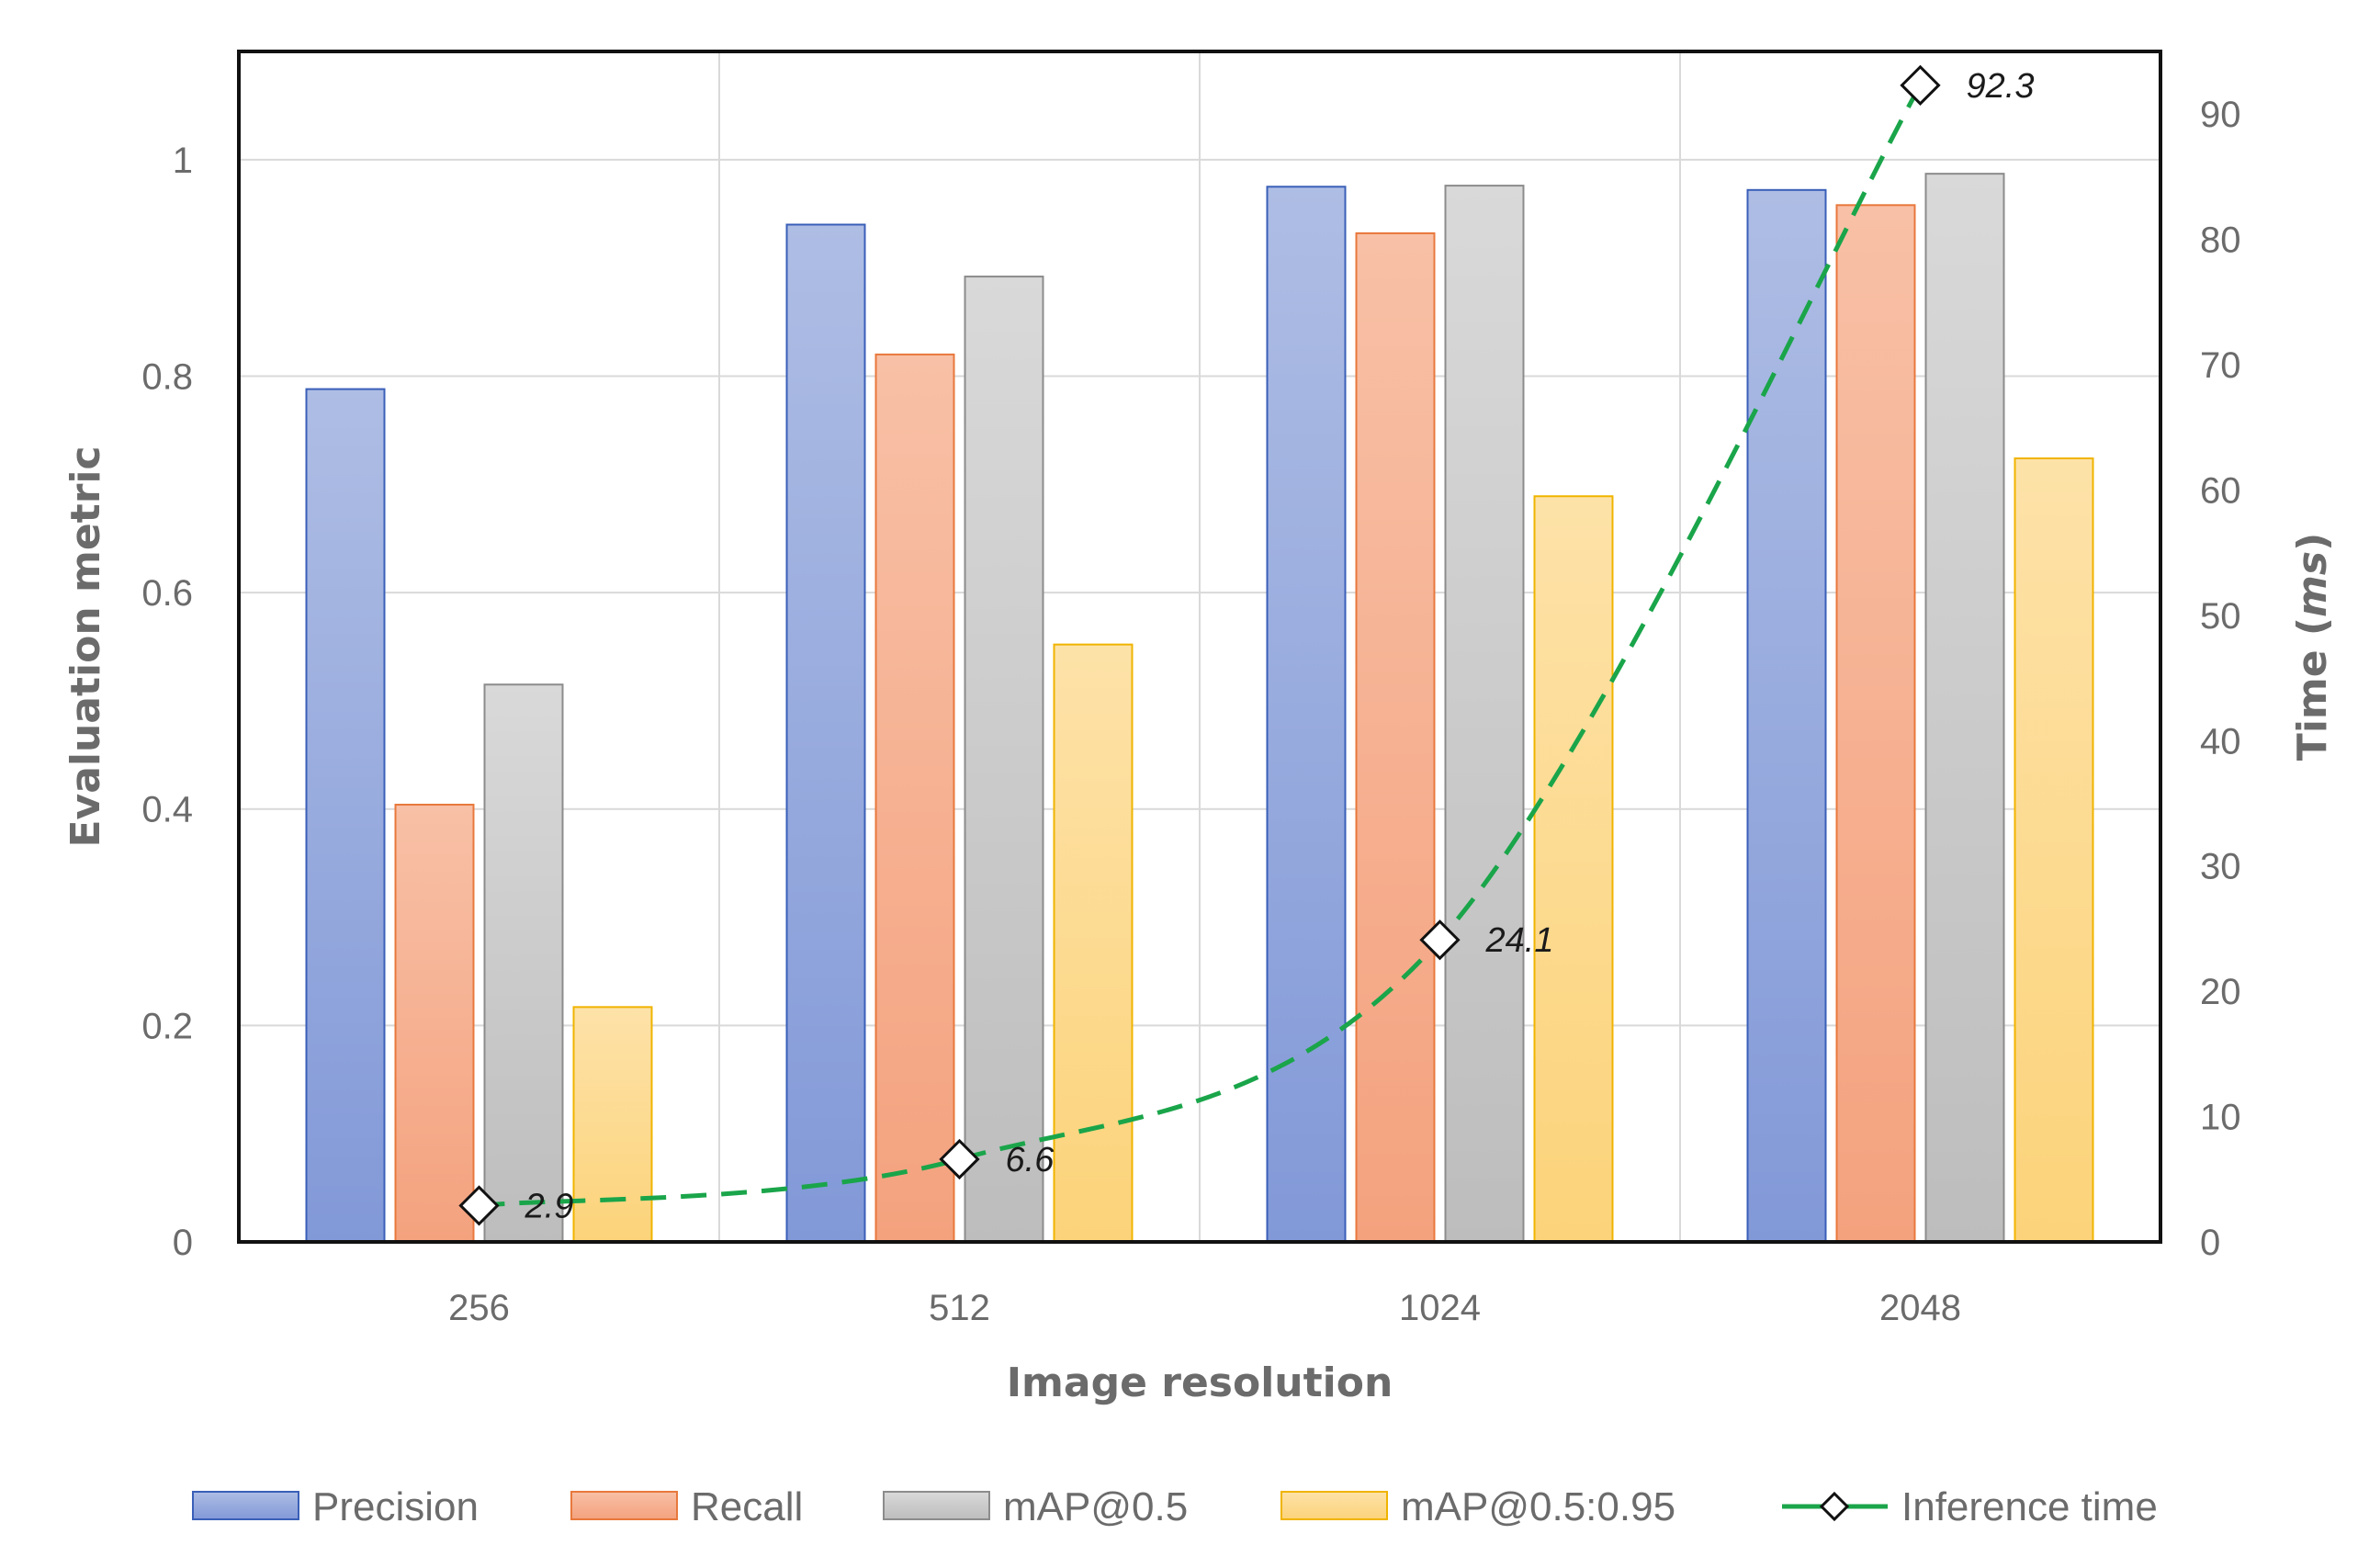  What do you see at coordinates (1200, 1383) in the screenshot?
I see `x-axis-title: Image resolution` at bounding box center [1200, 1383].